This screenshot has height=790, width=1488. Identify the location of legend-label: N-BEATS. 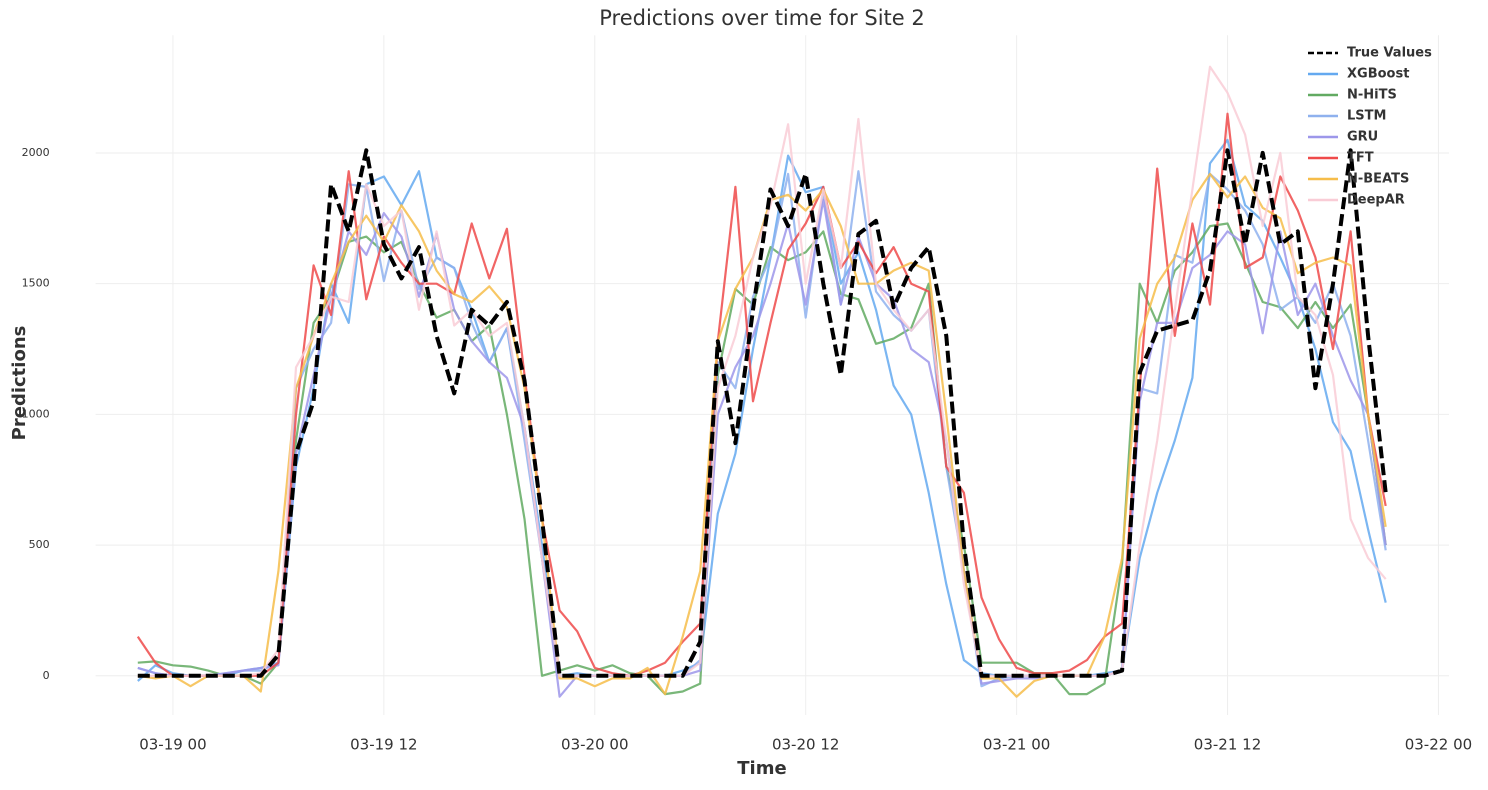
(1378, 179).